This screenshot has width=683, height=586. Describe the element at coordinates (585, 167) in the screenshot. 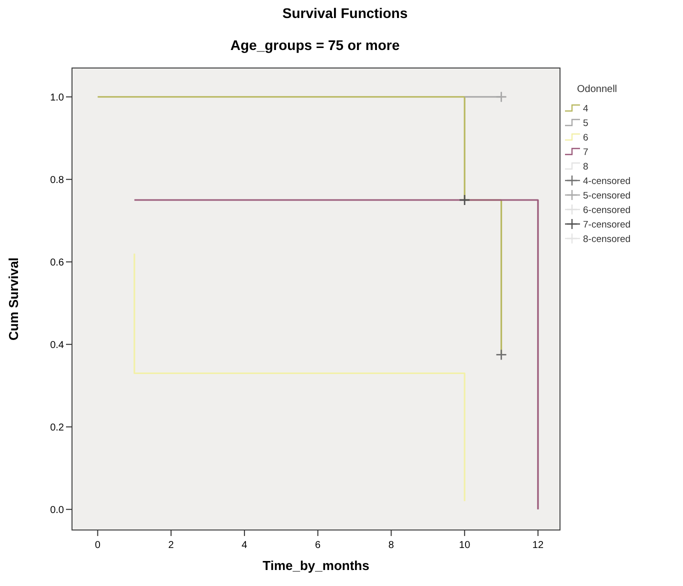

I see `legend-label: 8` at that location.